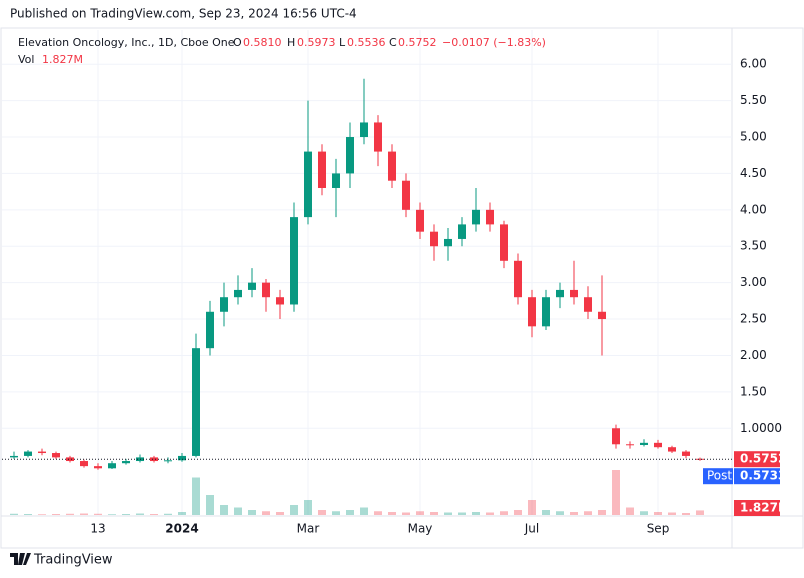  I want to click on last-price-box, so click(757, 459).